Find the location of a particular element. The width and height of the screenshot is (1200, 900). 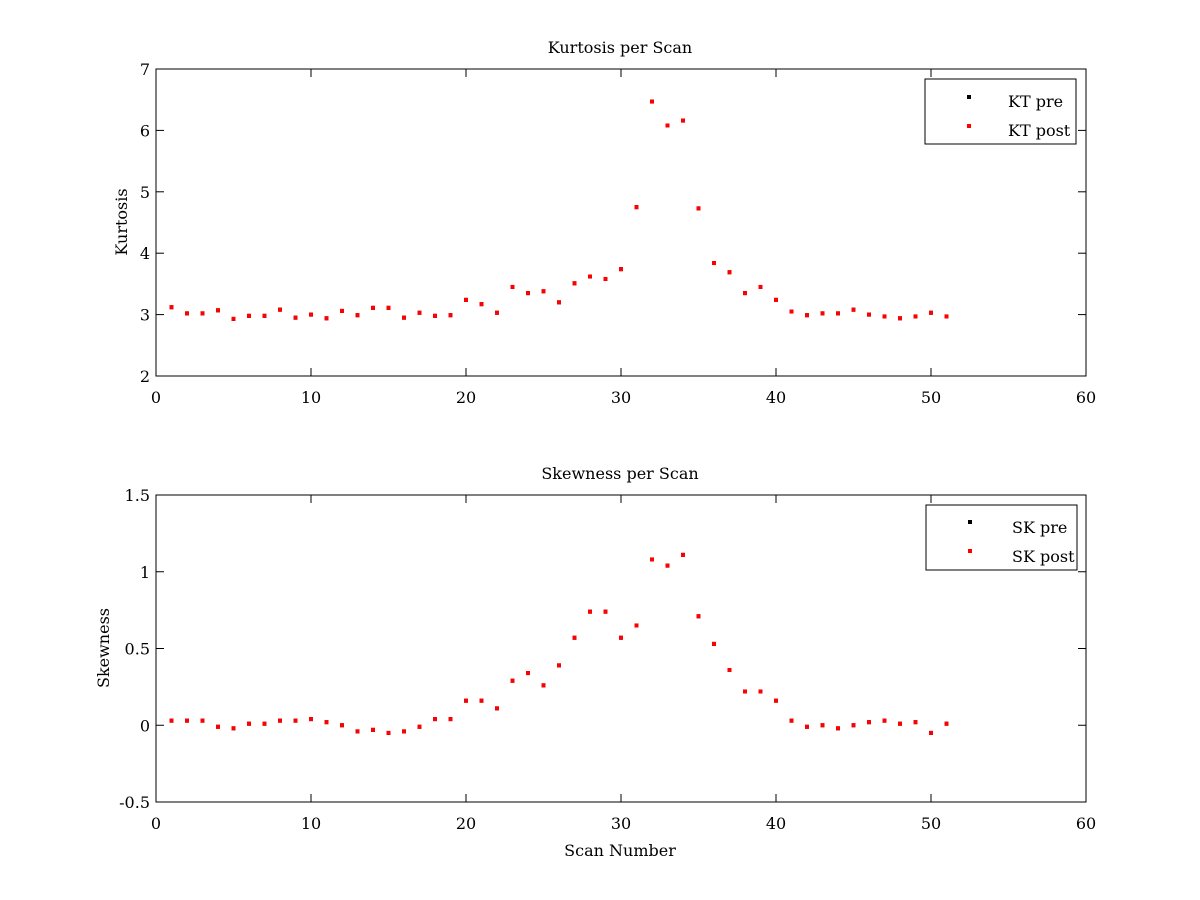

kurtosis-x-tick-label: 50 is located at coordinates (931, 397).